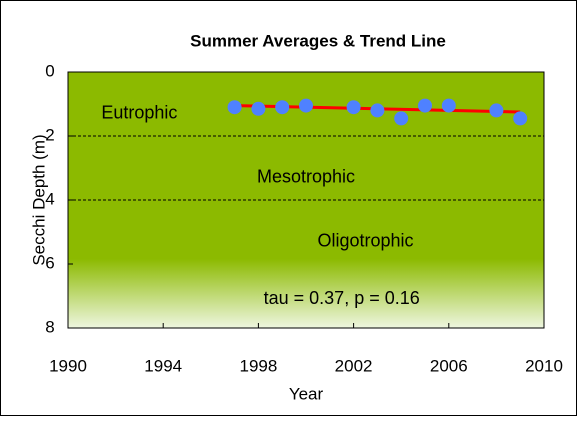 This screenshot has height=421, width=577. Describe the element at coordinates (49, 198) in the screenshot. I see `y-tick-label: 4` at that location.